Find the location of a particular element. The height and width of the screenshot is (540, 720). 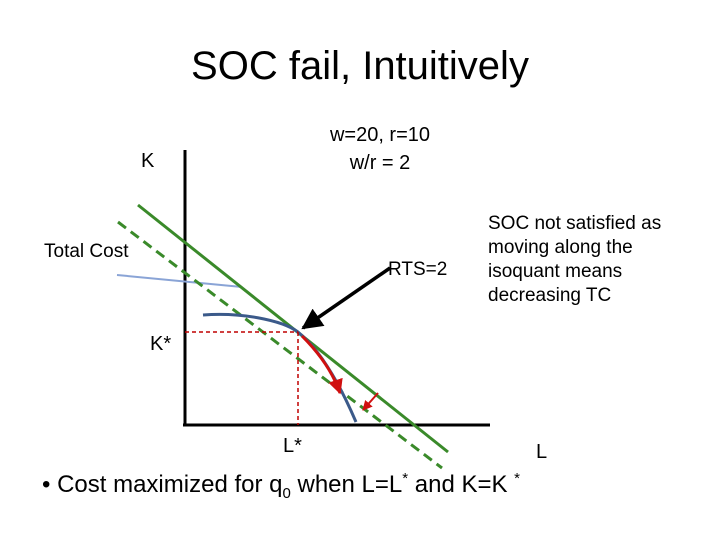

price-ratio-line-1: w=20, r=10 is located at coordinates (380, 135).